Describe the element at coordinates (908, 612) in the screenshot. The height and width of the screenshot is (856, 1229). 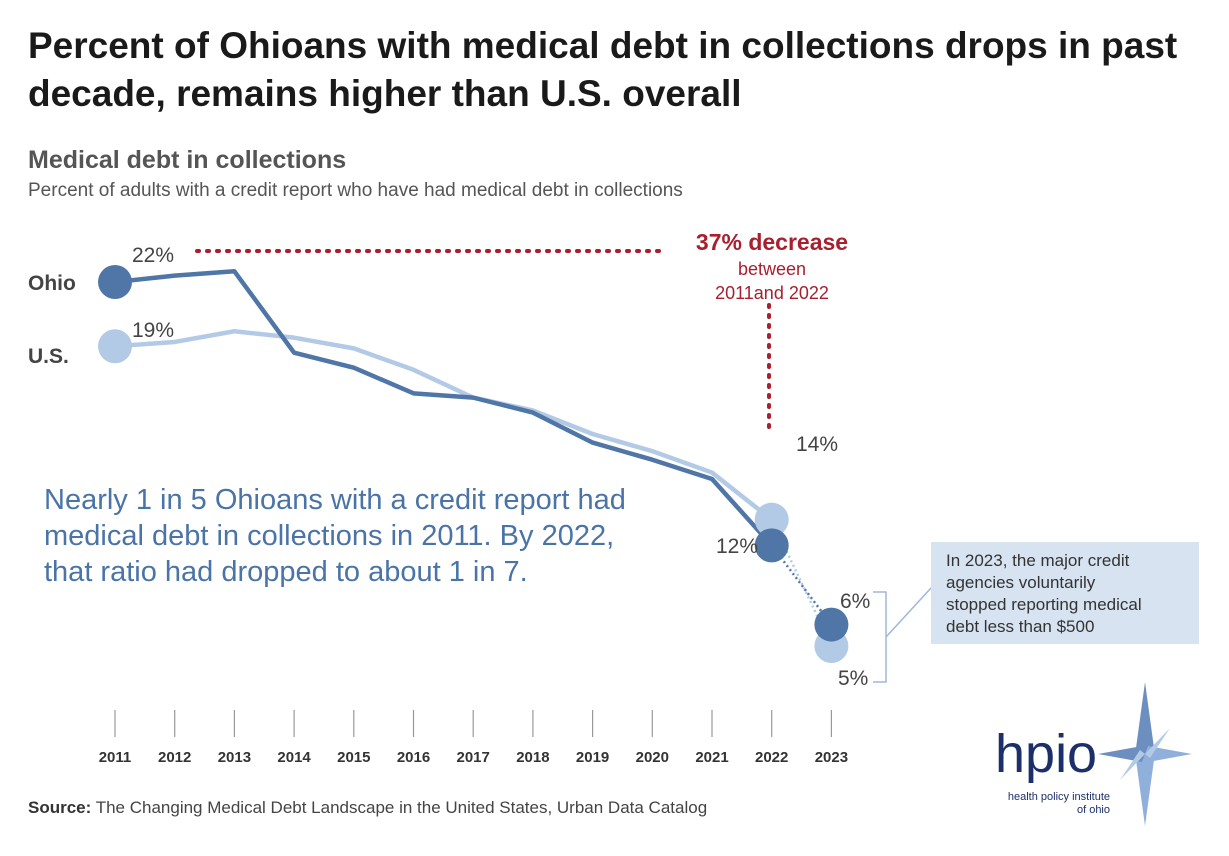
I see `note-connector` at that location.